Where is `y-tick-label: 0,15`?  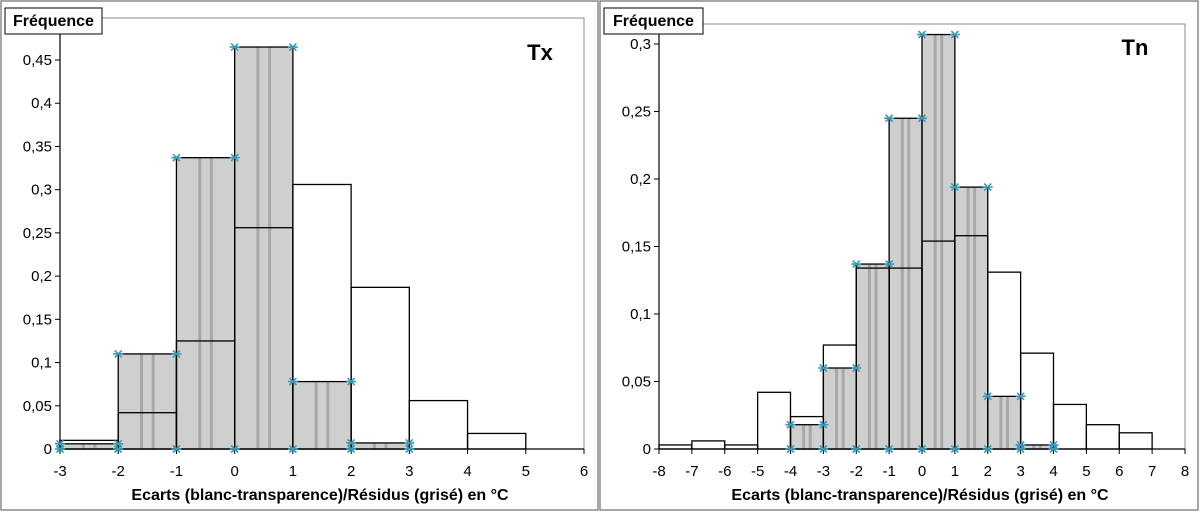
y-tick-label: 0,15 is located at coordinates (37, 319).